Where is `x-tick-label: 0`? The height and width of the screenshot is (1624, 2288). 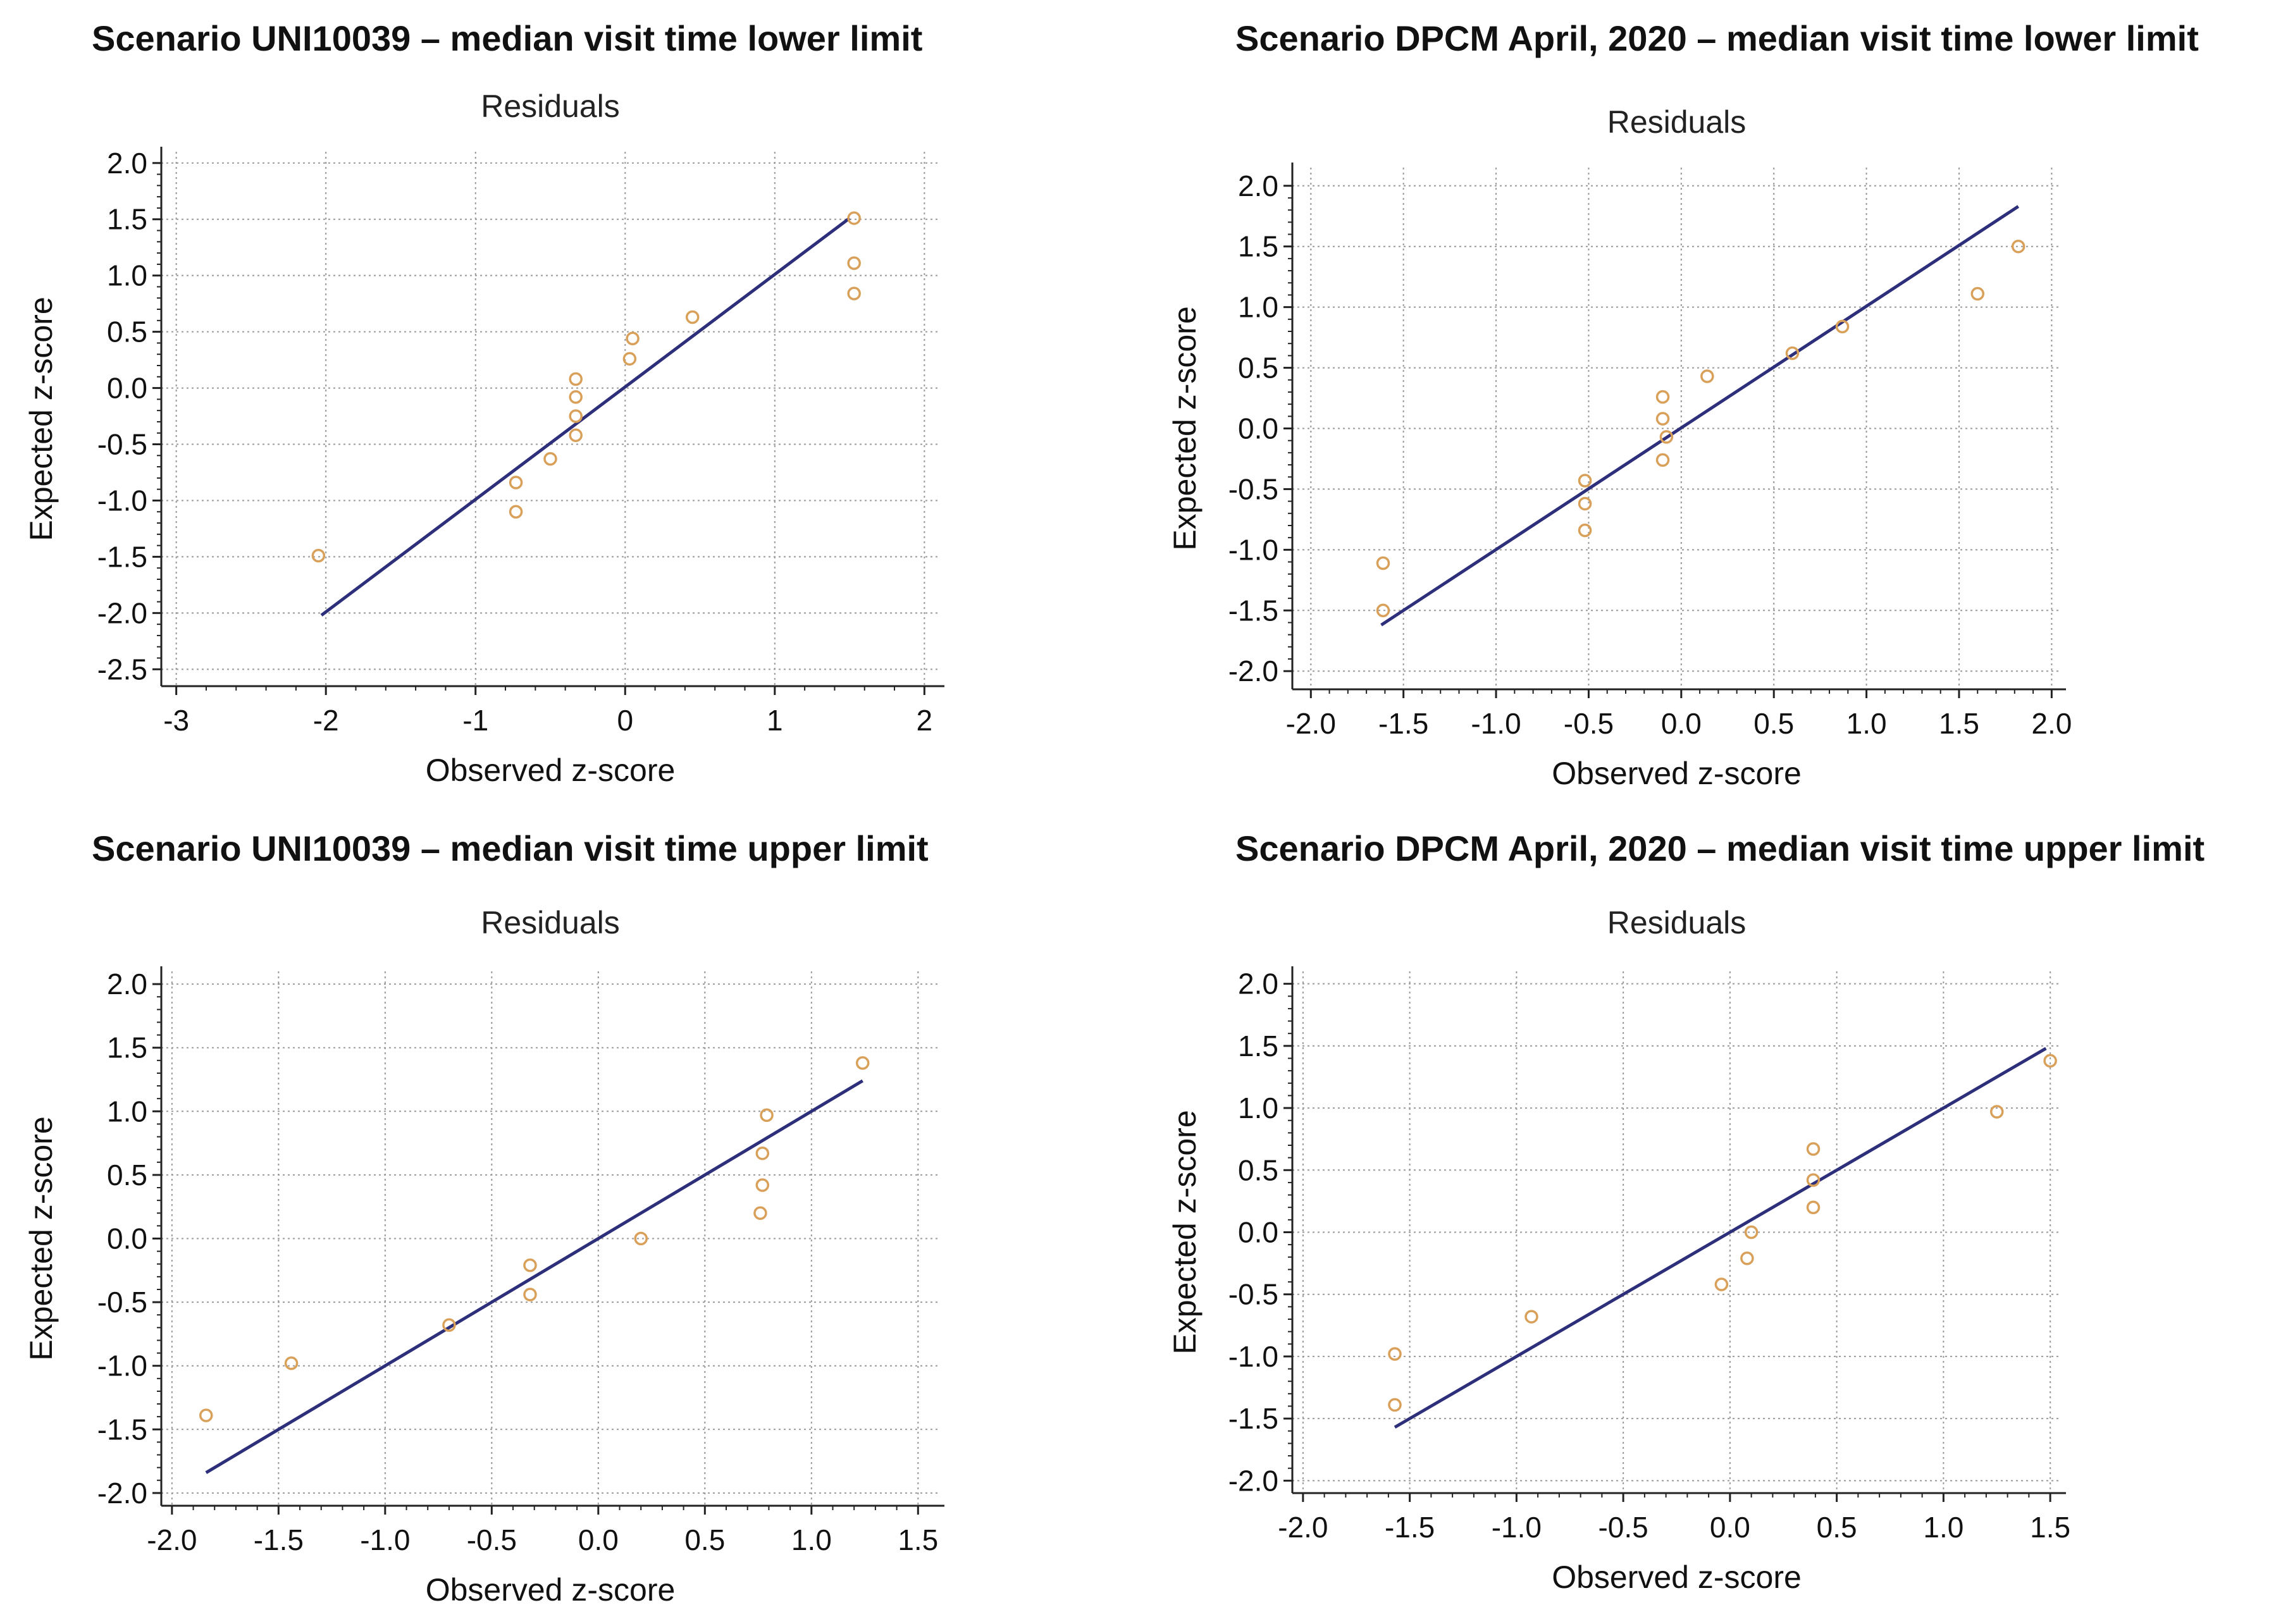 x-tick-label: 0 is located at coordinates (625, 720).